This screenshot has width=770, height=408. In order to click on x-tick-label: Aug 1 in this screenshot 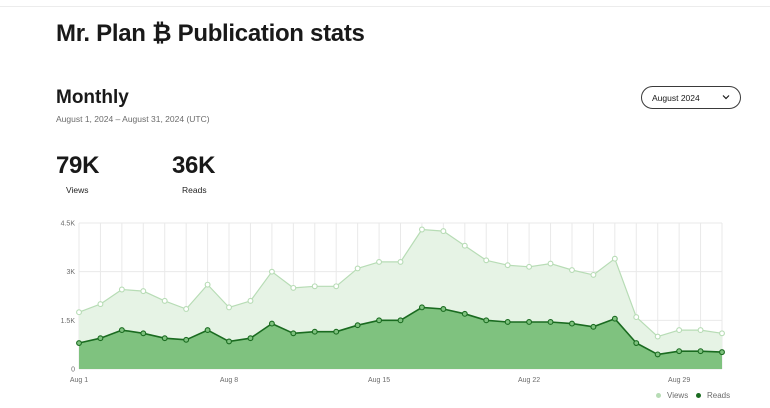, I will do `click(79, 380)`.